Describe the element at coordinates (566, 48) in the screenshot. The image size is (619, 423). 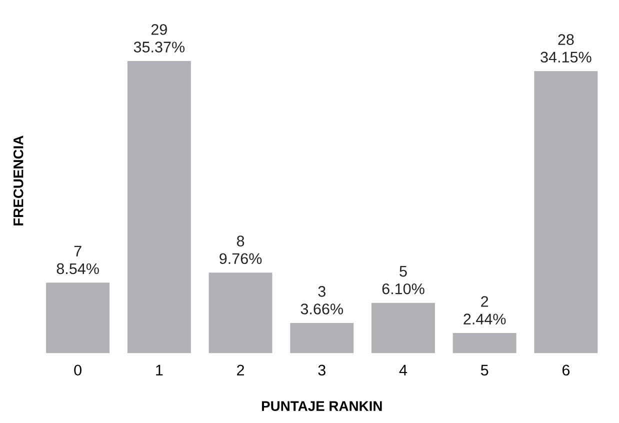
I see `data-label: 28 34.15%` at that location.